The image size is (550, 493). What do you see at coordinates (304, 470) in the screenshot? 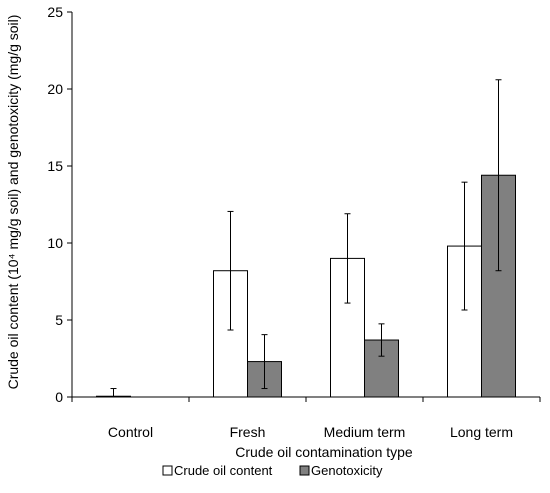
I see `legend-swatch-genotoxicity` at bounding box center [304, 470].